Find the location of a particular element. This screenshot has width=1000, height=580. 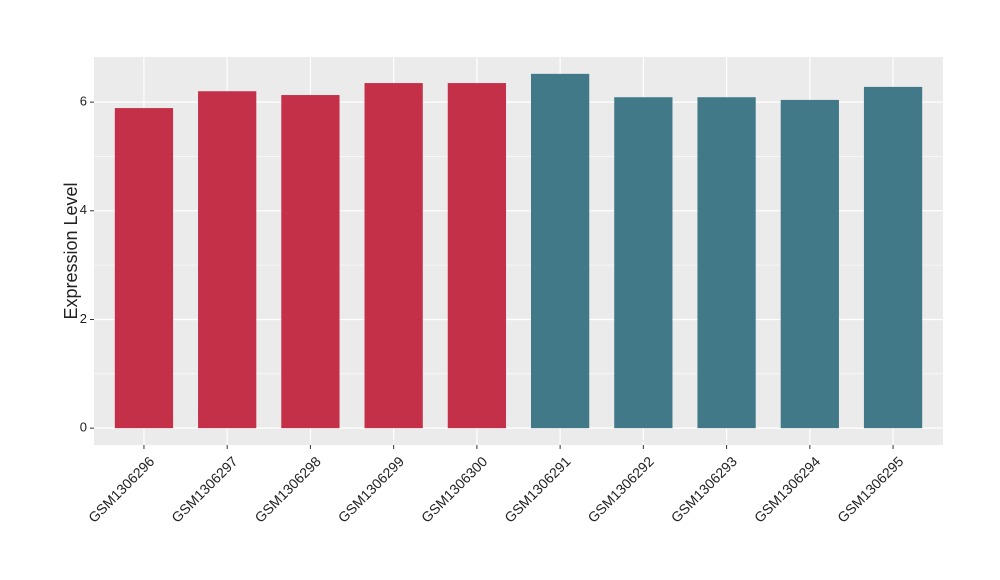

y-axis-label: Expression Level is located at coordinates (71, 250).